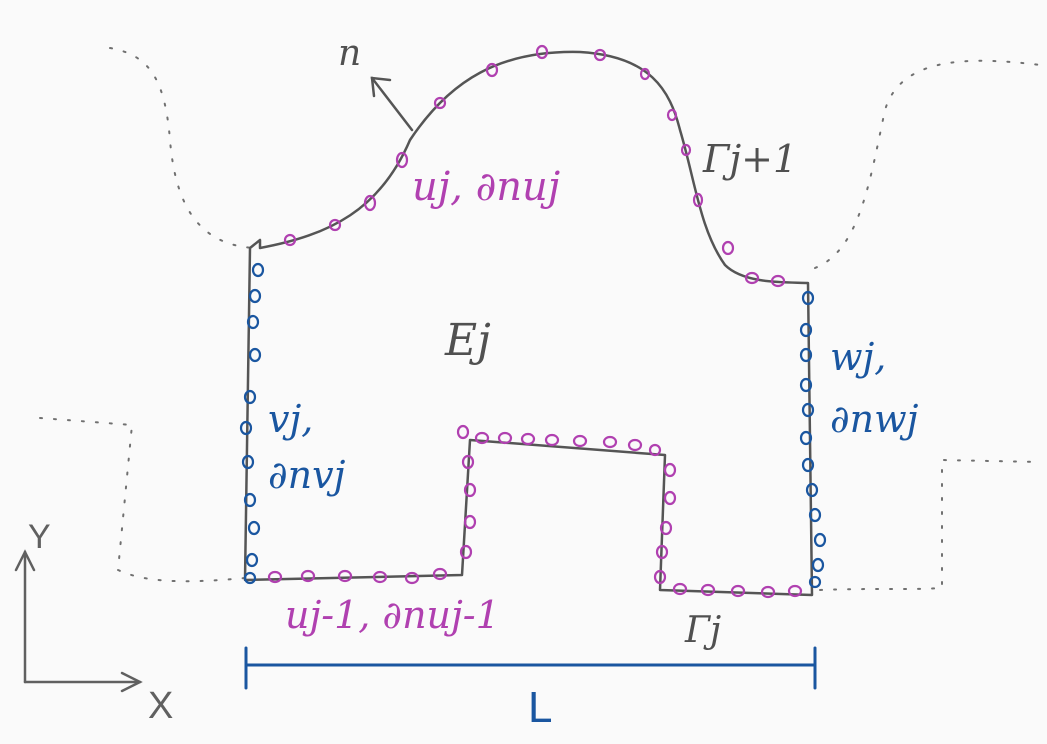 The image size is (1047, 744). Describe the element at coordinates (78, 621) in the screenshot. I see `axes` at that location.